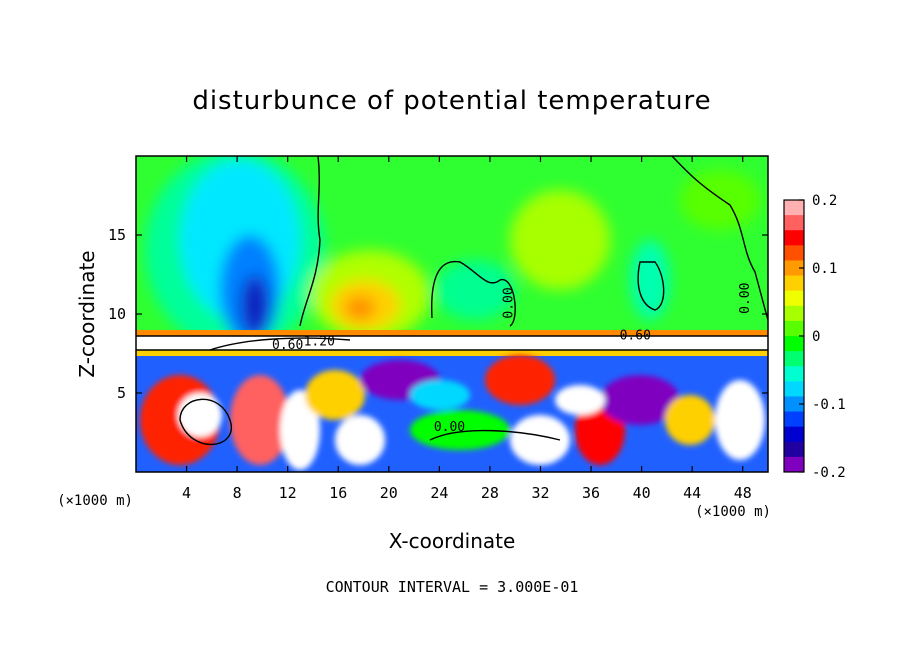  Describe the element at coordinates (829, 473) in the screenshot. I see `colorbar-tick-label: -0.2` at that location.